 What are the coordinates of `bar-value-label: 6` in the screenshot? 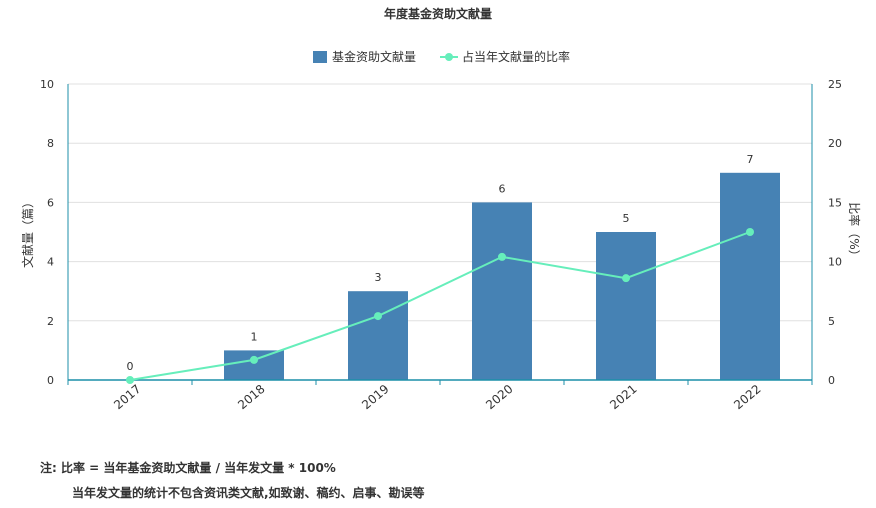 It's located at (502, 188).